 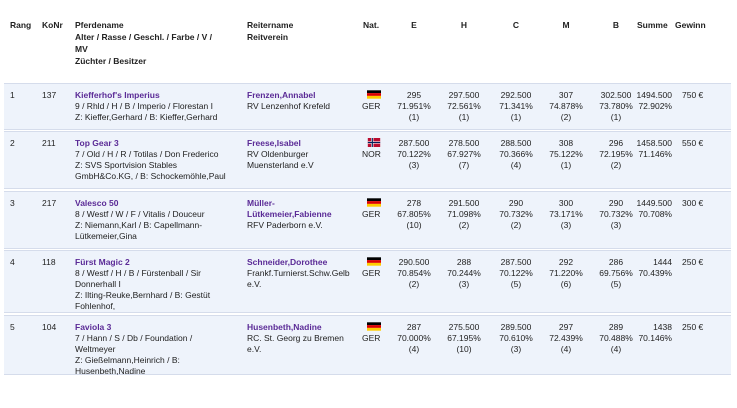 I want to click on total-percent: 70.439%, so click(x=655, y=273).